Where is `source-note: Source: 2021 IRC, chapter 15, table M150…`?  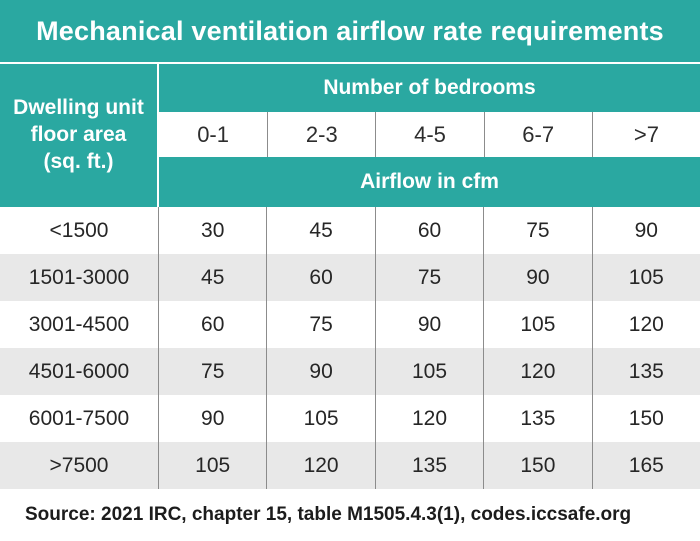
source-note: Source: 2021 IRC, chapter 15, table M150… is located at coordinates (350, 515).